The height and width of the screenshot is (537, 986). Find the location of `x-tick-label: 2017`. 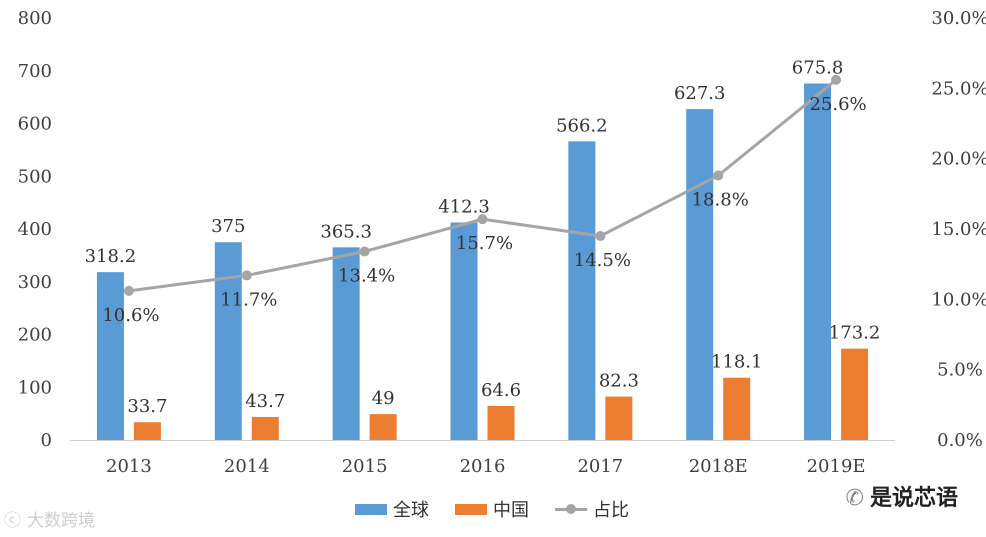

x-tick-label: 2017 is located at coordinates (600, 466).